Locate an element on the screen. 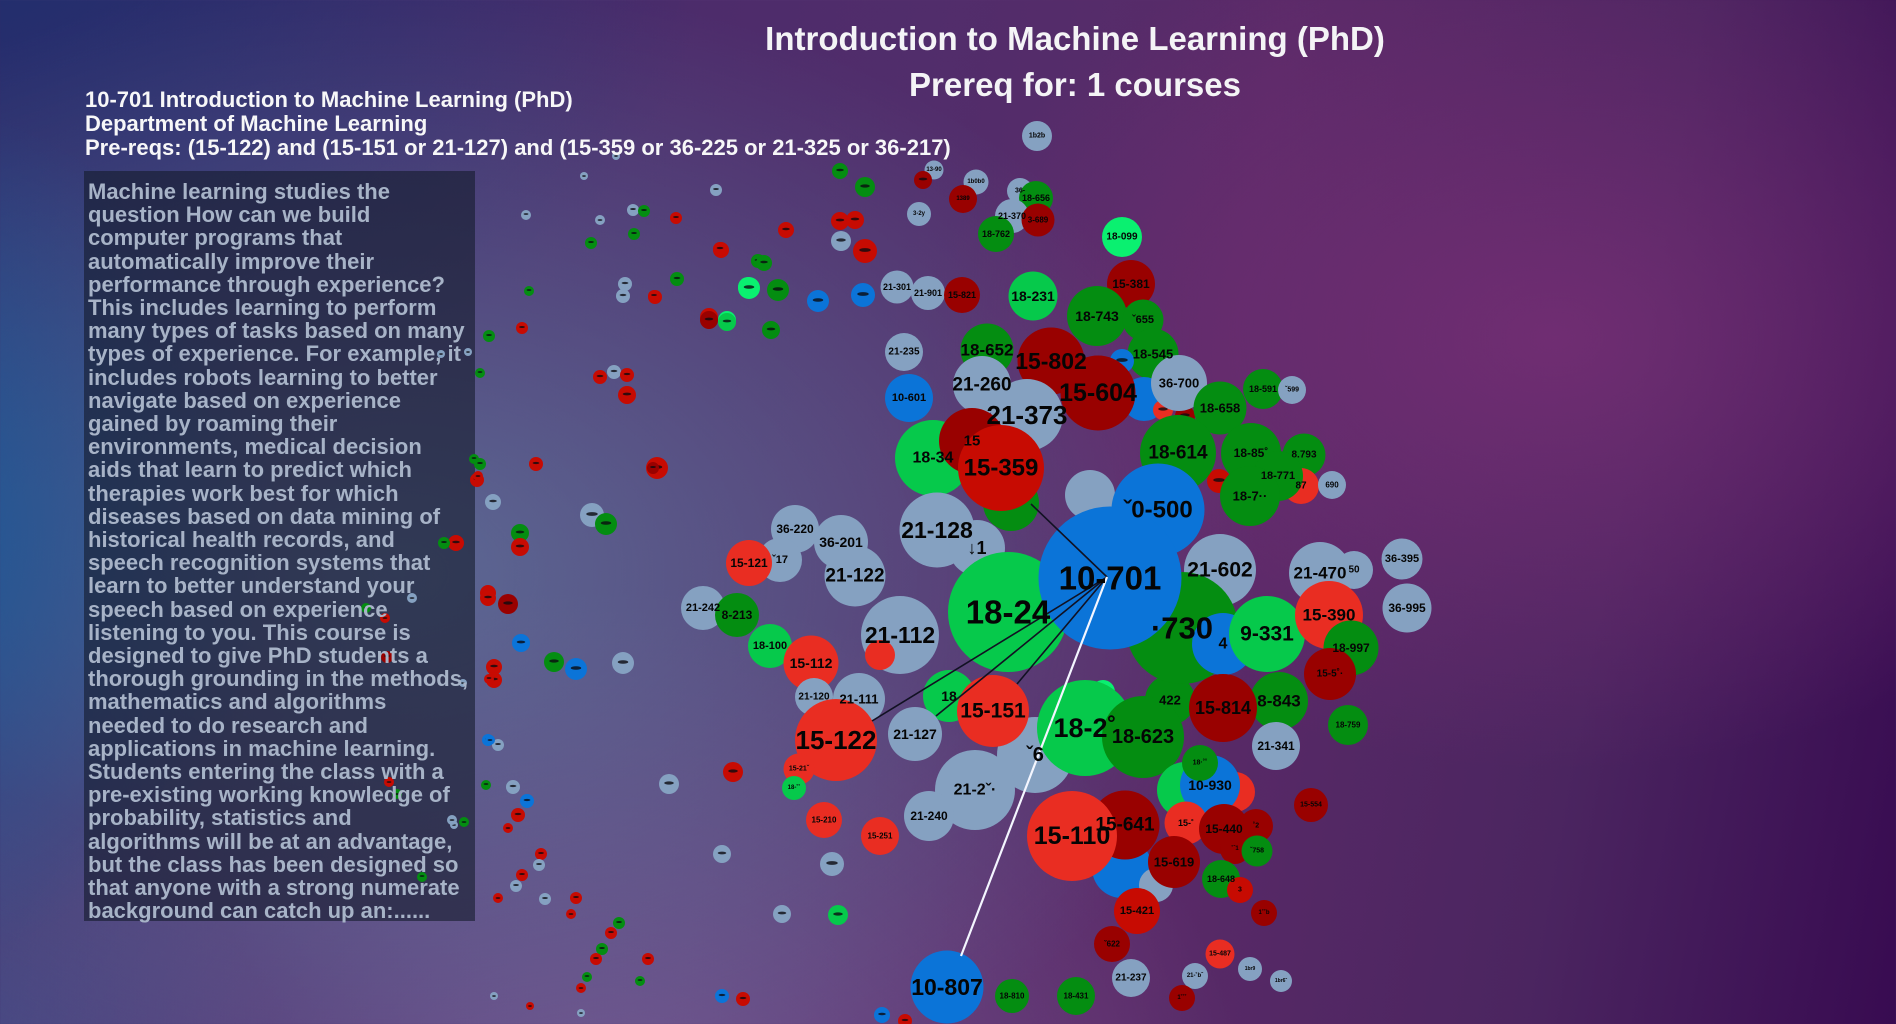 The height and width of the screenshot is (1024, 1896). svg-text: ˚ˇ1 is located at coordinates (1235, 848).